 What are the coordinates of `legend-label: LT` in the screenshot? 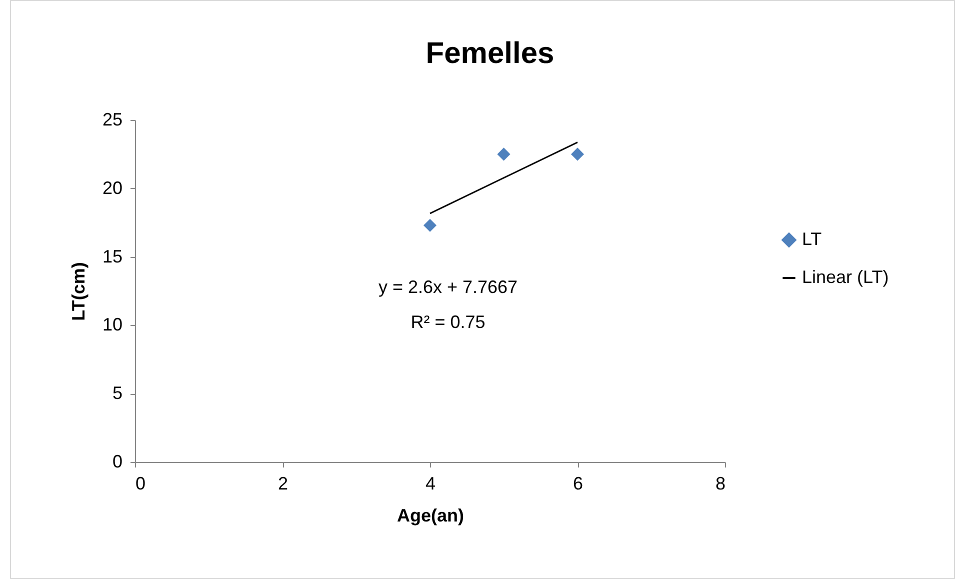 It's located at (812, 239).